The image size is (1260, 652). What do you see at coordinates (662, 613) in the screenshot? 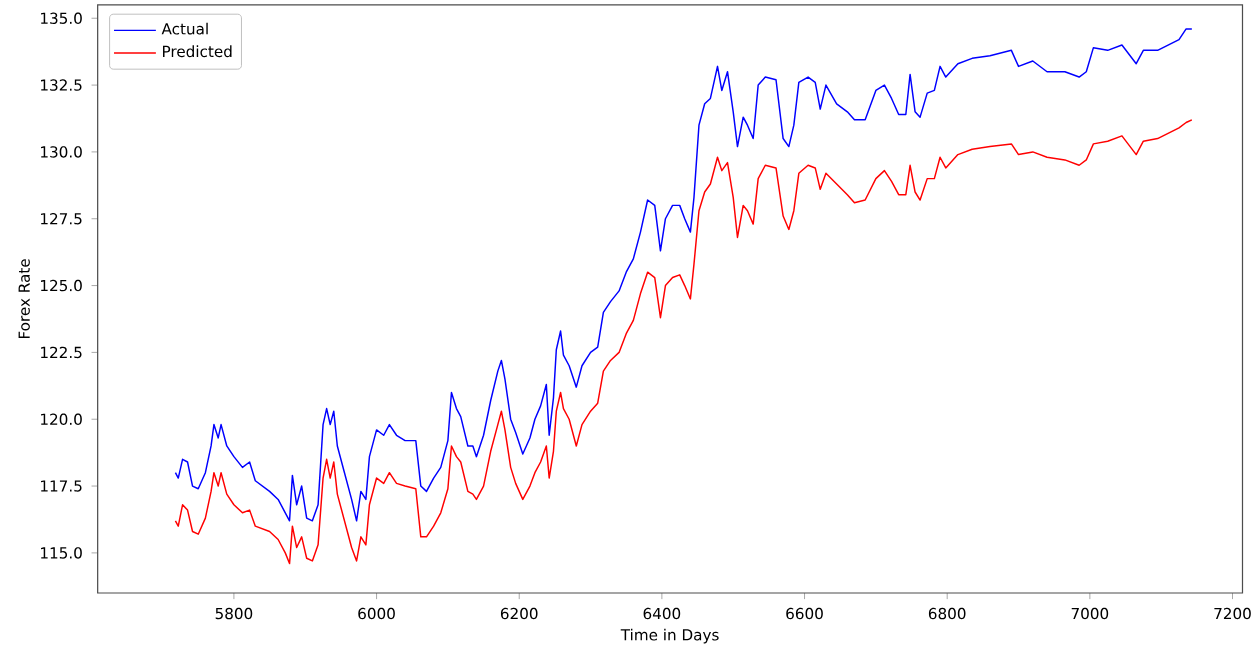
I see `x-tick-label: 6400` at bounding box center [662, 613].